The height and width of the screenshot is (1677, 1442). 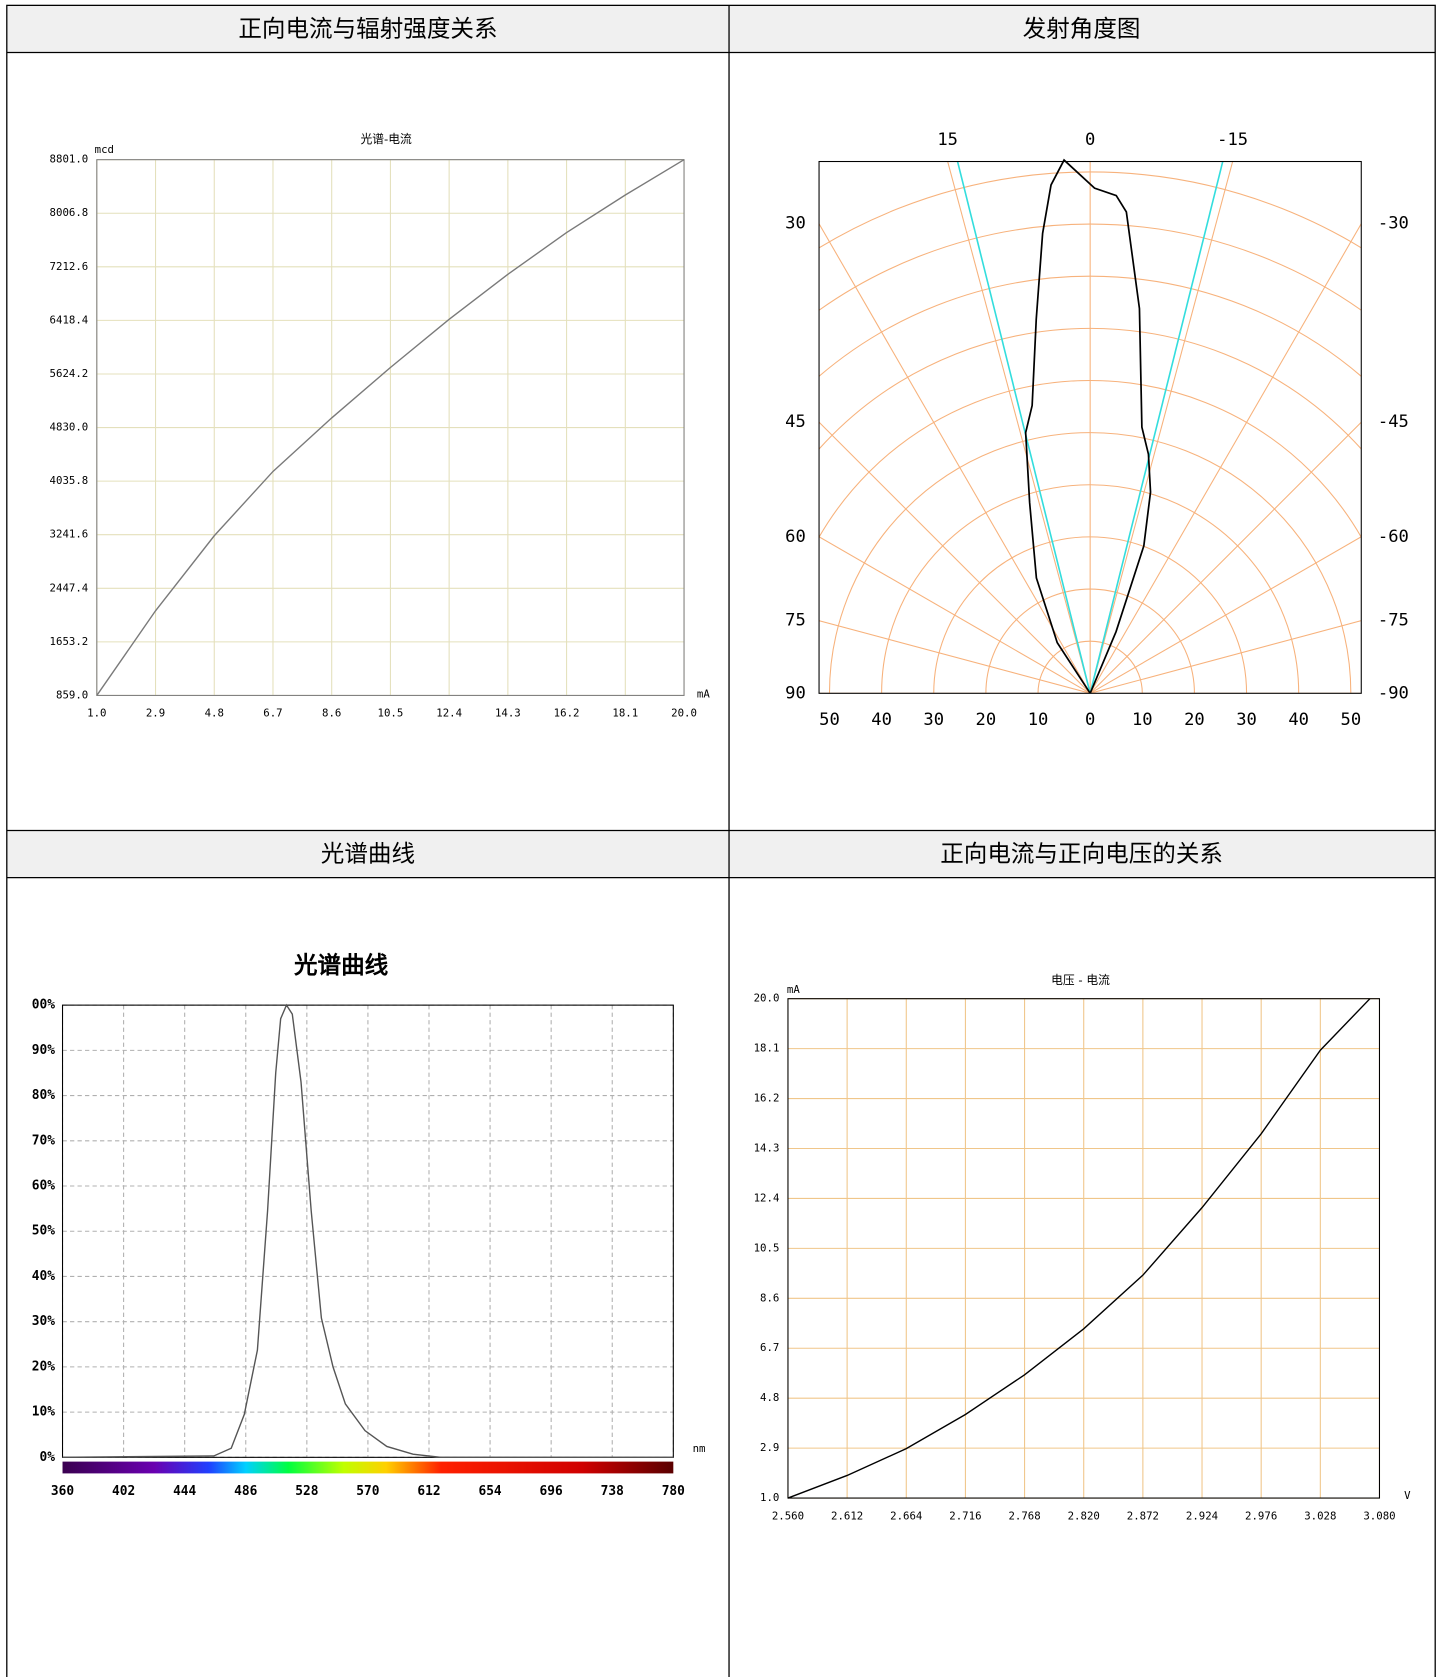 What do you see at coordinates (1393, 693) in the screenshot?
I see `angle-label: -90` at bounding box center [1393, 693].